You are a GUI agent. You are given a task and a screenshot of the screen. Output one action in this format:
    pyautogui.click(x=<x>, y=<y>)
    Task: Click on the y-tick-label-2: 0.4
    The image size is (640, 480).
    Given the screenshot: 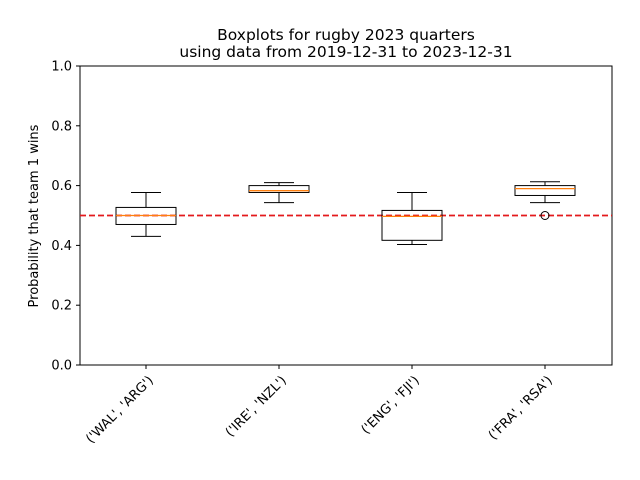 What is the action you would take?
    pyautogui.click(x=61, y=246)
    